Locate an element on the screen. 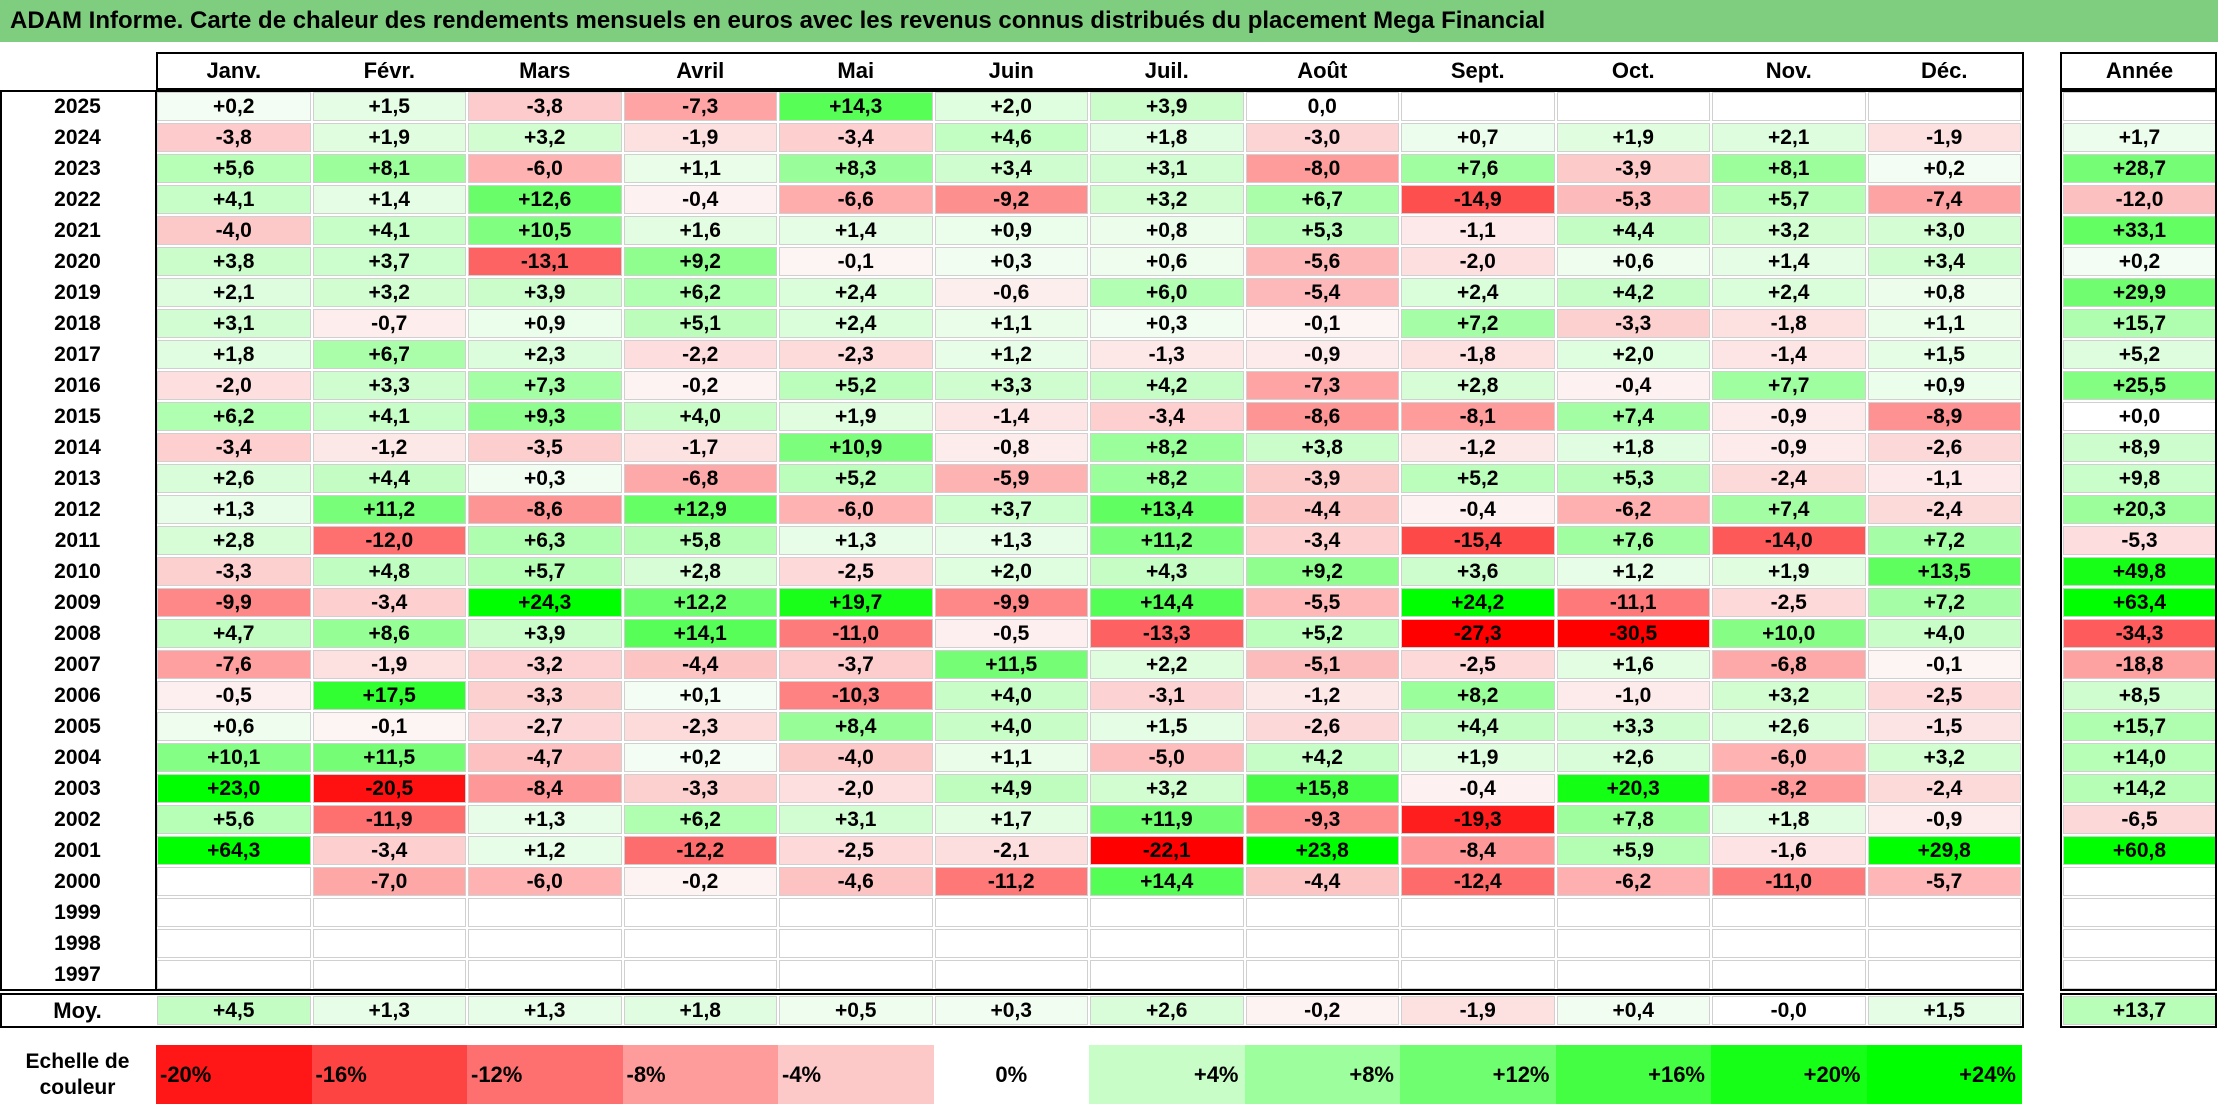 The width and height of the screenshot is (2218, 1106). heatmap-cell: +4,4 is located at coordinates (1633, 230).